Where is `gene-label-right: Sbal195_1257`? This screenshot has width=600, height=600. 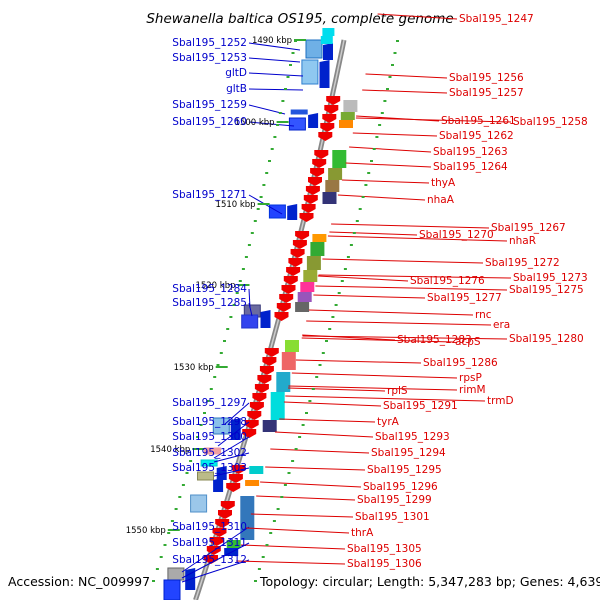
gene-label-right: Sbal195_1257 is located at coordinates (486, 93).